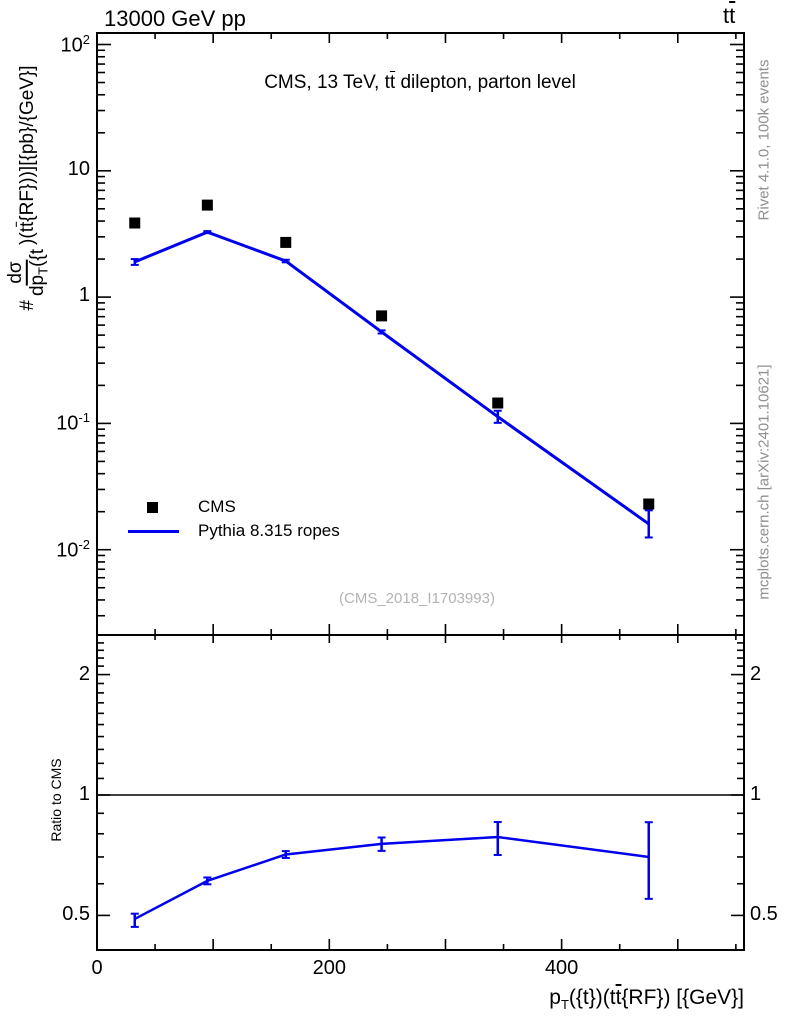 This screenshot has height=1024, width=786. What do you see at coordinates (97, 968) in the screenshot?
I see `x-tick-label: 0` at bounding box center [97, 968].